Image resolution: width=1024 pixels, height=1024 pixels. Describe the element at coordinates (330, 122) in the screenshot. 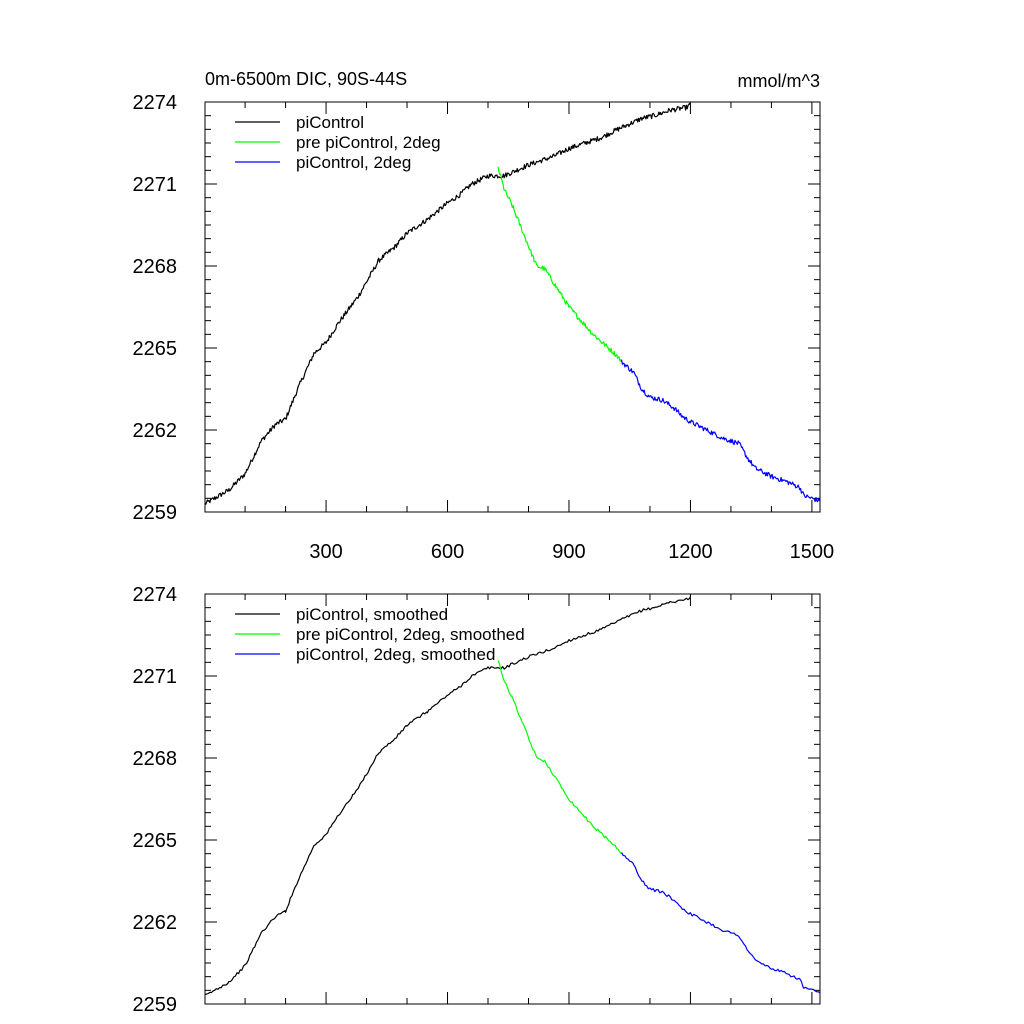

I see `legend-label: piControl` at that location.